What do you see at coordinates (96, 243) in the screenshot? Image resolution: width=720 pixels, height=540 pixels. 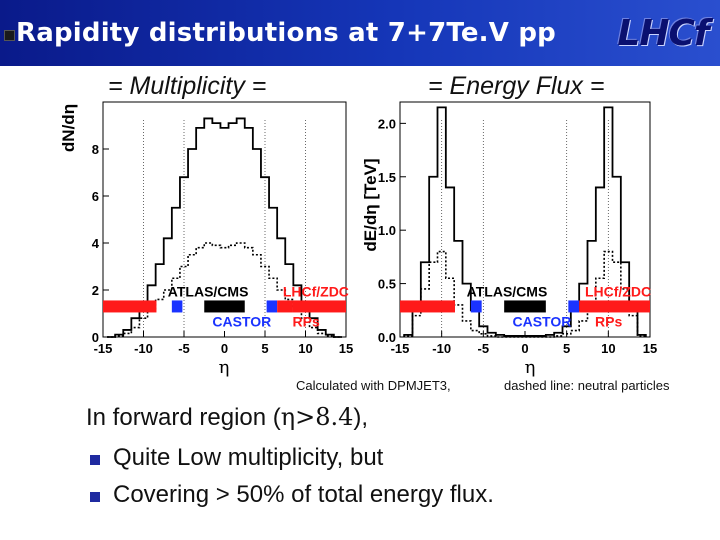 I see `multiplicity-y-tick-label: 4` at bounding box center [96, 243].